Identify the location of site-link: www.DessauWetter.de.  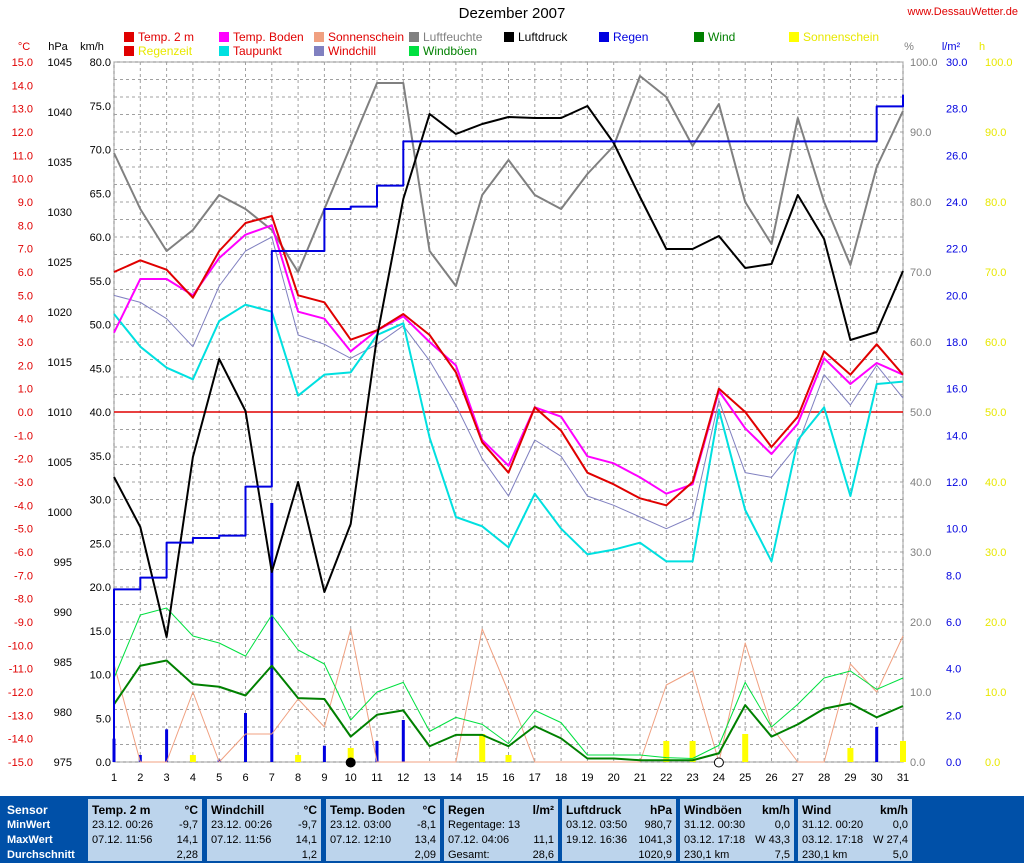
(962, 12).